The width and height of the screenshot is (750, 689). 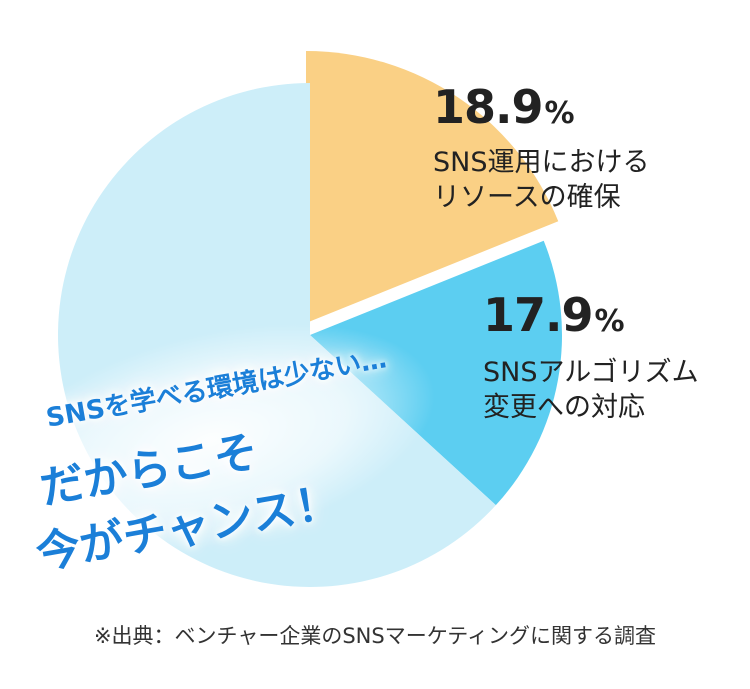 What do you see at coordinates (488, 107) in the screenshot?
I see `slice-1-percent-value: 18.9` at bounding box center [488, 107].